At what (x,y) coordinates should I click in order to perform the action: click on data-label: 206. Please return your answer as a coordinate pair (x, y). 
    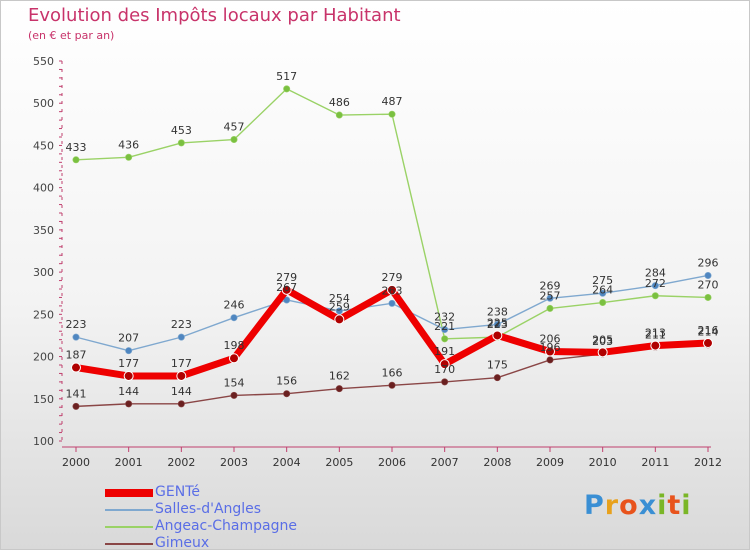
    Looking at the image, I should click on (550, 338).